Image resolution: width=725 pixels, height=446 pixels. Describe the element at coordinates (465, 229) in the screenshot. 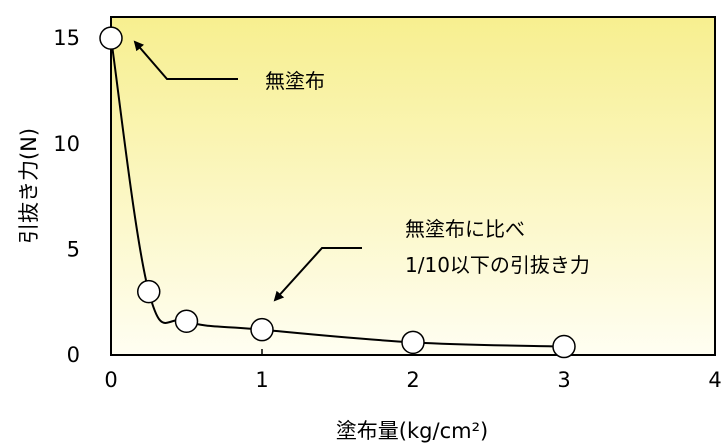

I see `annotation-2-line-1: 無塗布に比べ` at that location.